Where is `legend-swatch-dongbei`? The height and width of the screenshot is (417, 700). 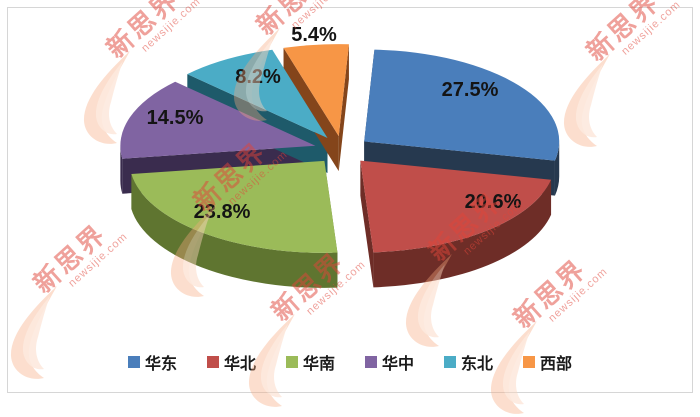
legend-swatch-dongbei is located at coordinates (450, 362).